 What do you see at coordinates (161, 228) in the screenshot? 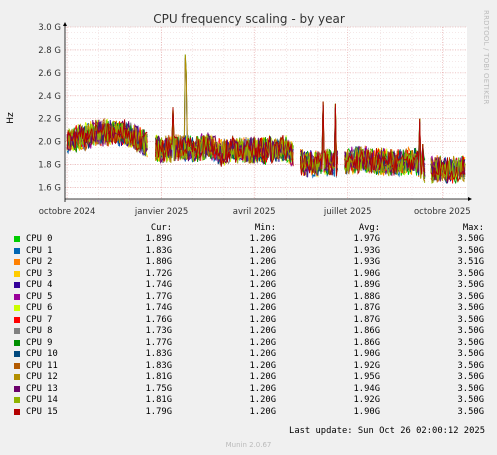
I see `legend-header-cur: Cur:` at bounding box center [161, 228].